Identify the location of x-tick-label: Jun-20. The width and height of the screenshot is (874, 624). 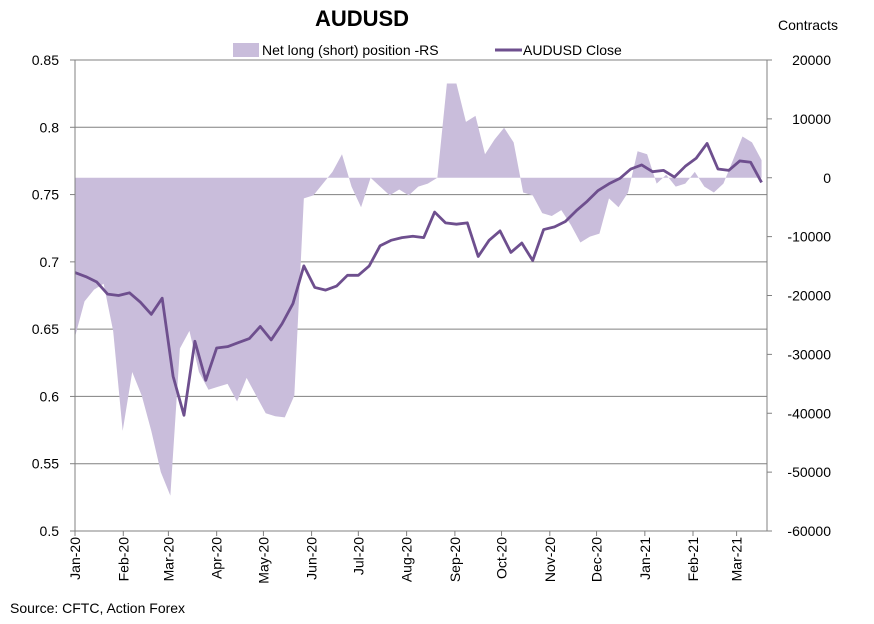
(312, 558).